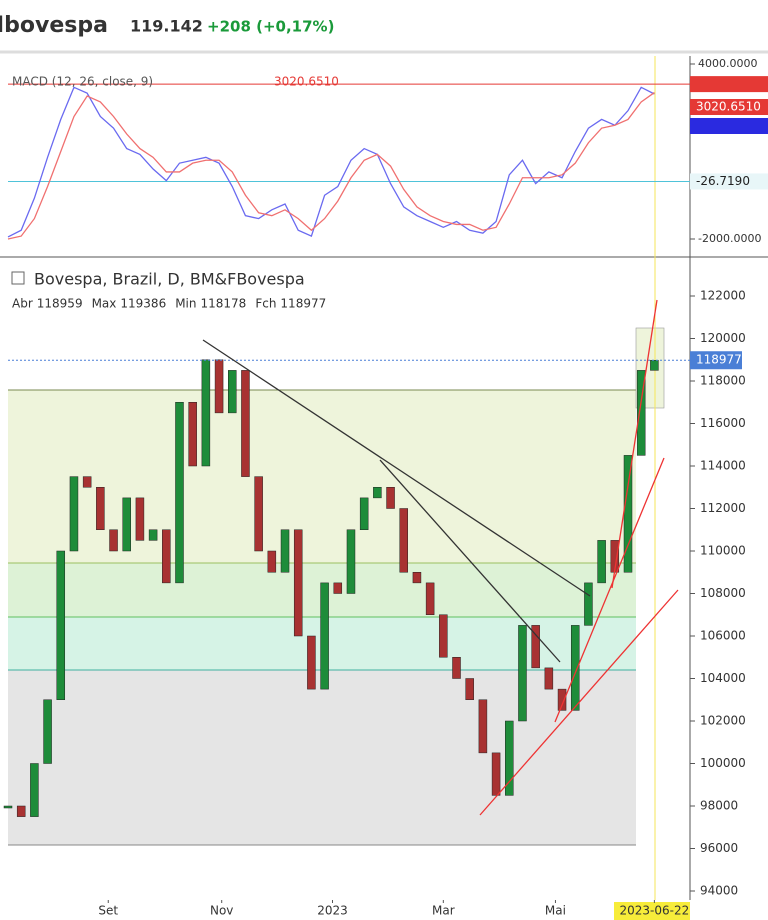 This screenshot has height=920, width=768. What do you see at coordinates (555, 911) in the screenshot?
I see `x-tick-label: Mai` at bounding box center [555, 911].